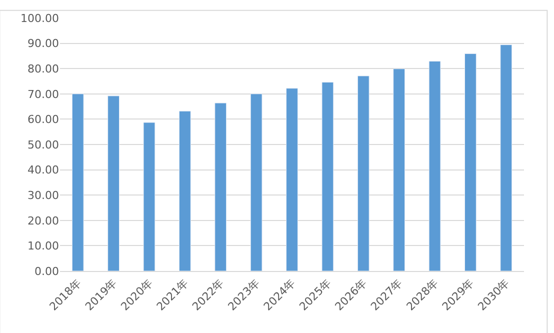 The image size is (554, 333). I want to click on y-tick-label: 50.00, so click(43, 145).